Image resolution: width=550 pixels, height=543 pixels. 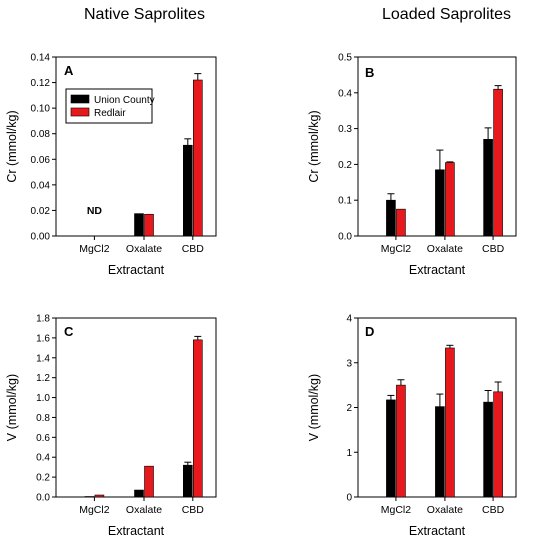 What do you see at coordinates (144, 510) in the screenshot?
I see `panel-c-xtick-label: Oxalate` at bounding box center [144, 510].